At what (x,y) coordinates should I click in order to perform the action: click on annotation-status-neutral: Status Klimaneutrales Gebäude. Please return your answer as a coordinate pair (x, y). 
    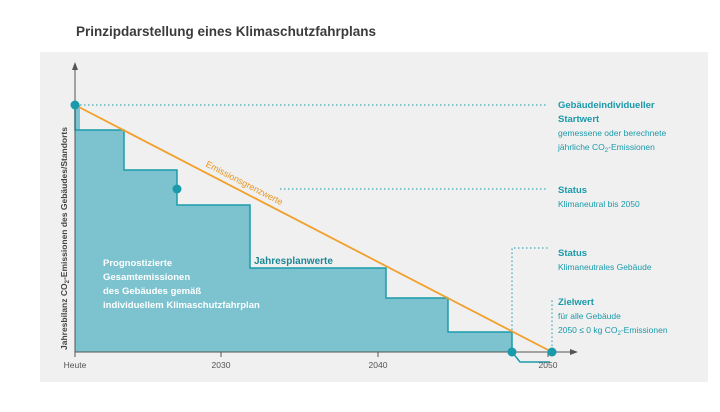
    Looking at the image, I should click on (605, 257).